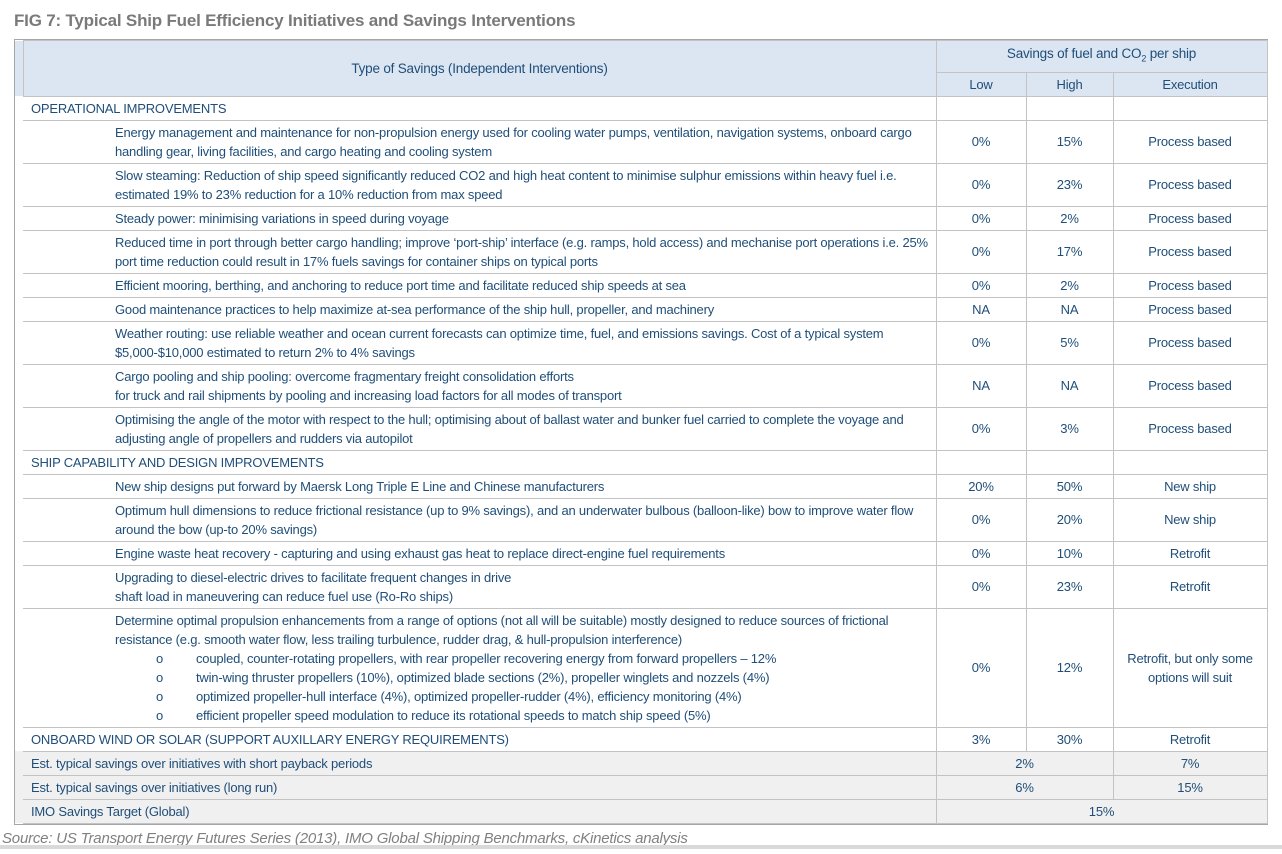 The height and width of the screenshot is (854, 1282). I want to click on execution-column-header: Execution, so click(1190, 84).